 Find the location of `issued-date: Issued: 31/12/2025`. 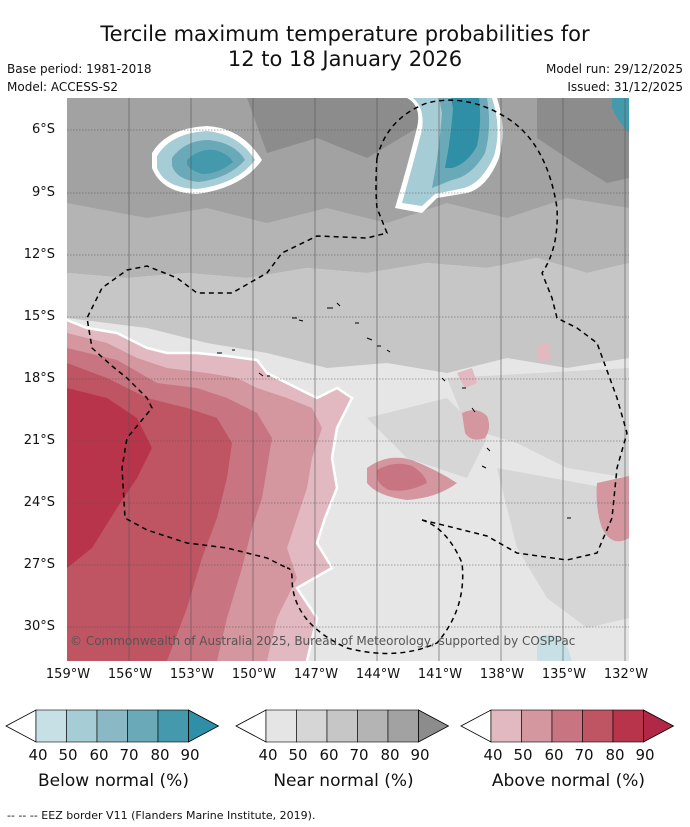

issued-date: Issued: 31/12/2025 is located at coordinates (625, 87).